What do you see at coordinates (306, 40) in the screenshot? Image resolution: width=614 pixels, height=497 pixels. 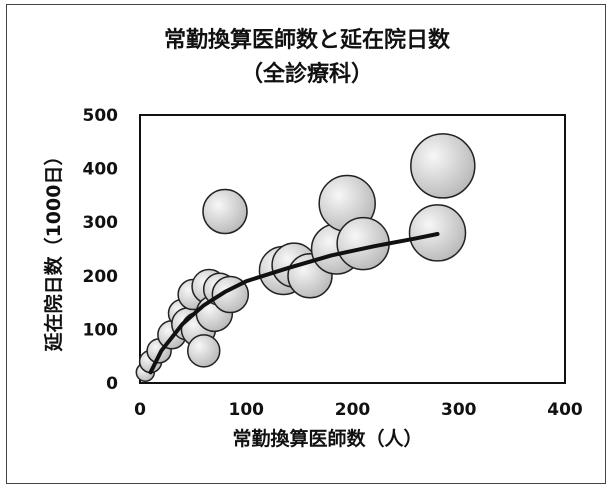 I see `chart-title: 常勤換算医師数と延在院日数` at bounding box center [306, 40].